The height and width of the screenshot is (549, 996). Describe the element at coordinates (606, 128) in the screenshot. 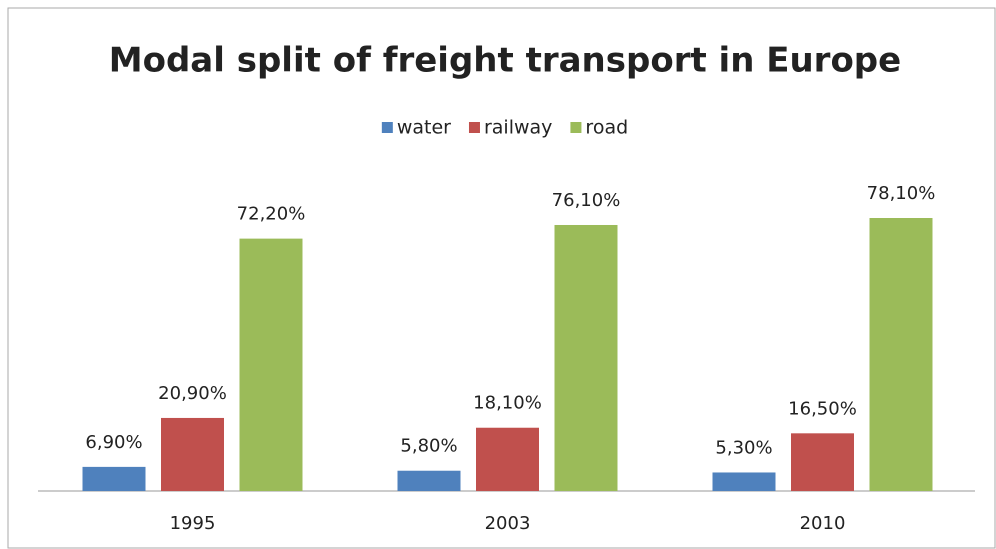

I see `legend-label: road` at that location.